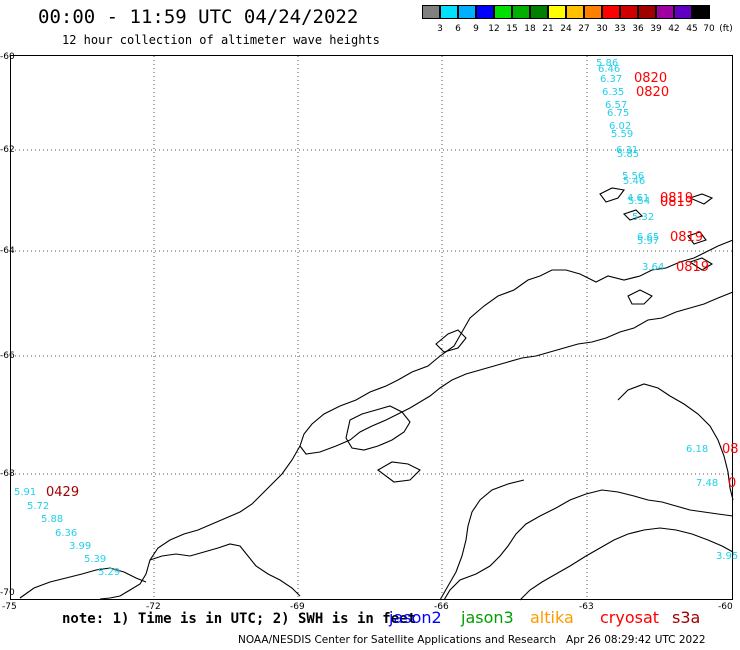 The image size is (740, 650). Describe the element at coordinates (441, 607) in the screenshot. I see `lon-label: -66` at that location.